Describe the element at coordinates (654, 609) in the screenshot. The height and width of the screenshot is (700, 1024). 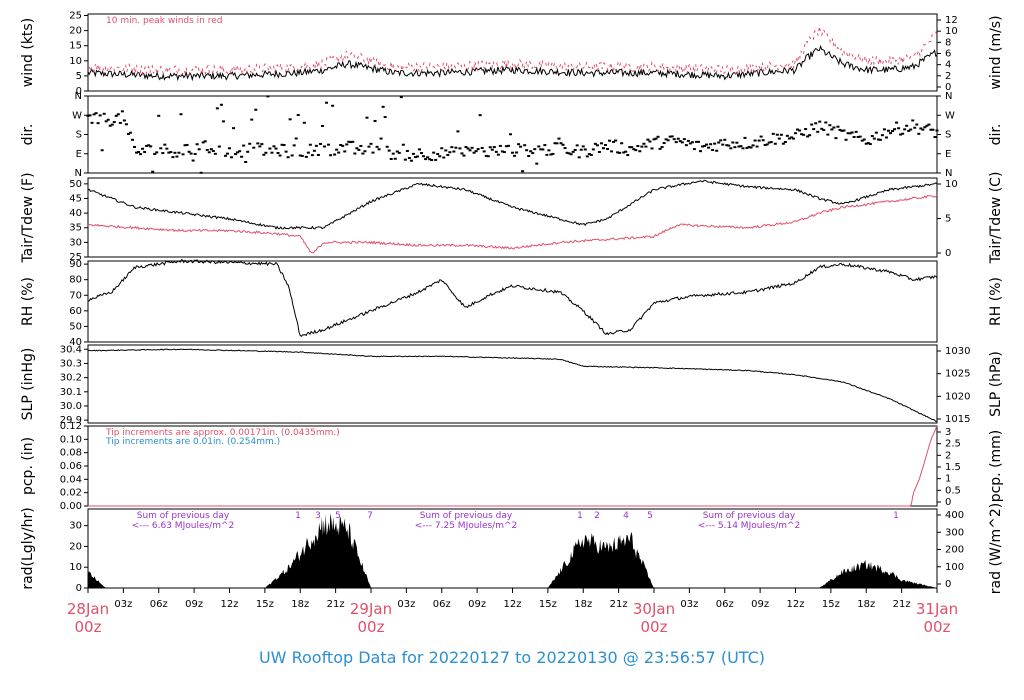
I see `x-date-label: 30Jan` at that location.